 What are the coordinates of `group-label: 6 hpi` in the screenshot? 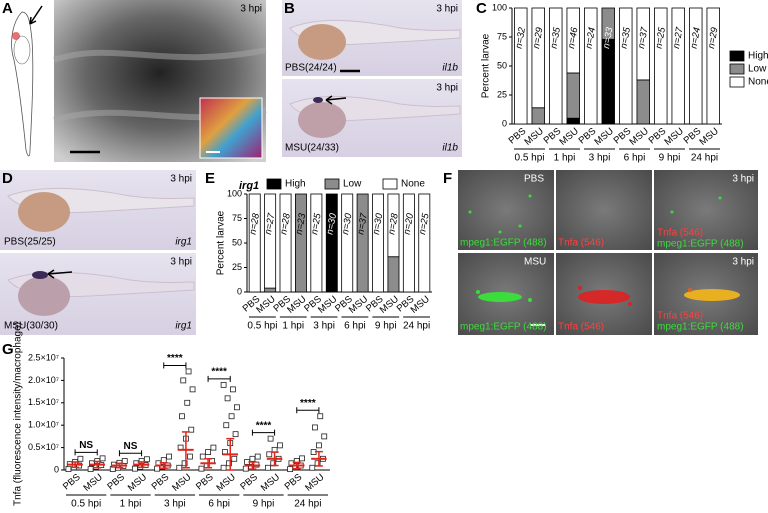 It's located at (635, 158).